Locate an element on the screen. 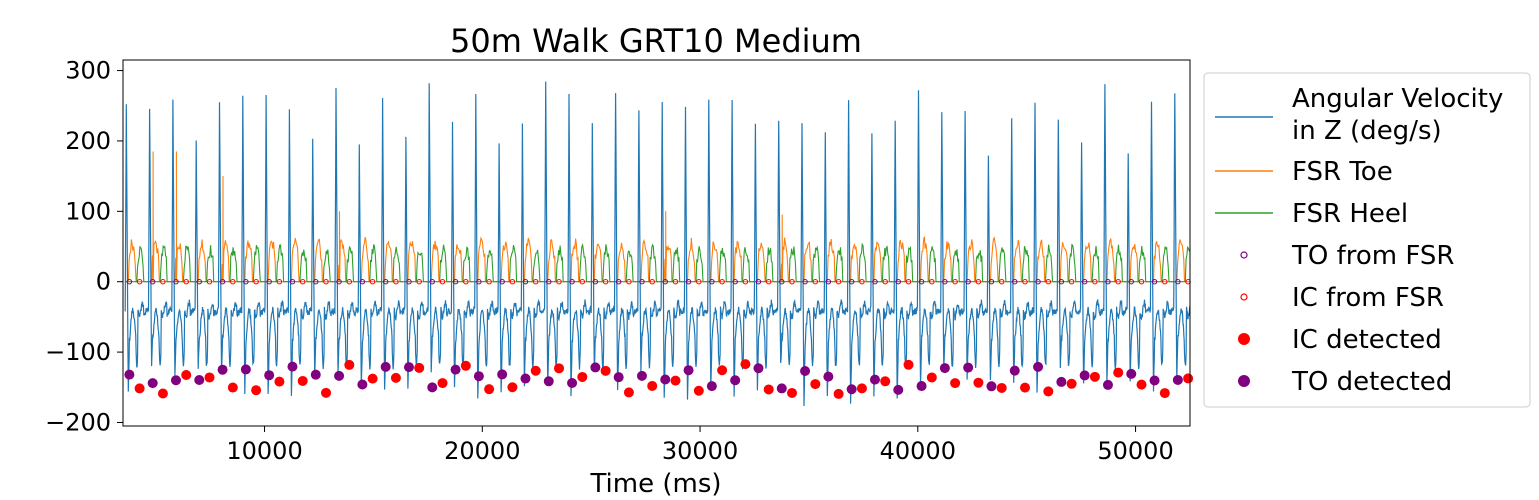 Image resolution: width=1539 pixels, height=500 pixels. legend-label: IC detected is located at coordinates (1367, 340).